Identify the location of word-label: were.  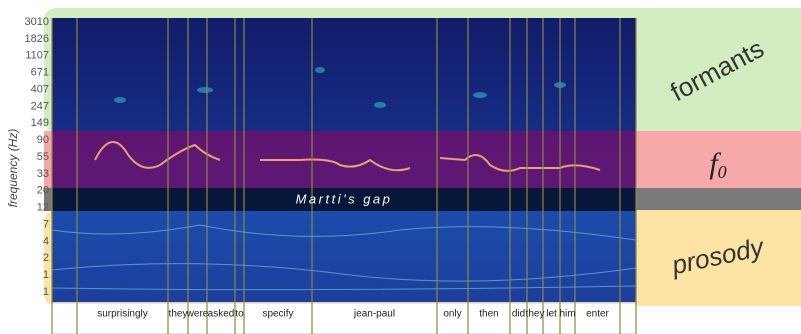
(197, 314).